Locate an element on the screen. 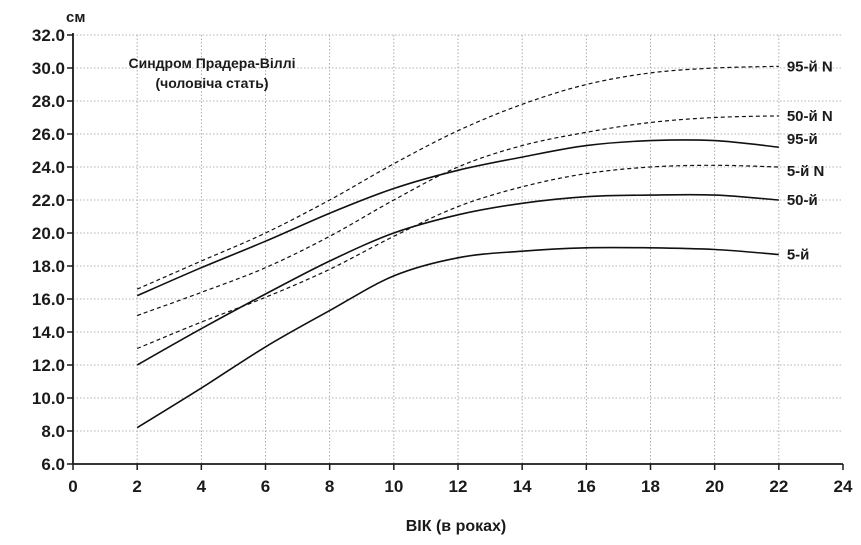 The width and height of the screenshot is (861, 545). y-tick-label: 12.0 is located at coordinates (48, 365).